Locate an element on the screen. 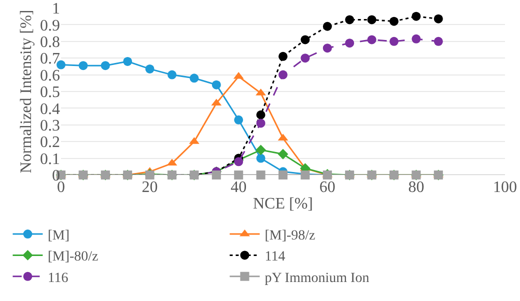  y-tick-label: 0.6 is located at coordinates (50, 75).